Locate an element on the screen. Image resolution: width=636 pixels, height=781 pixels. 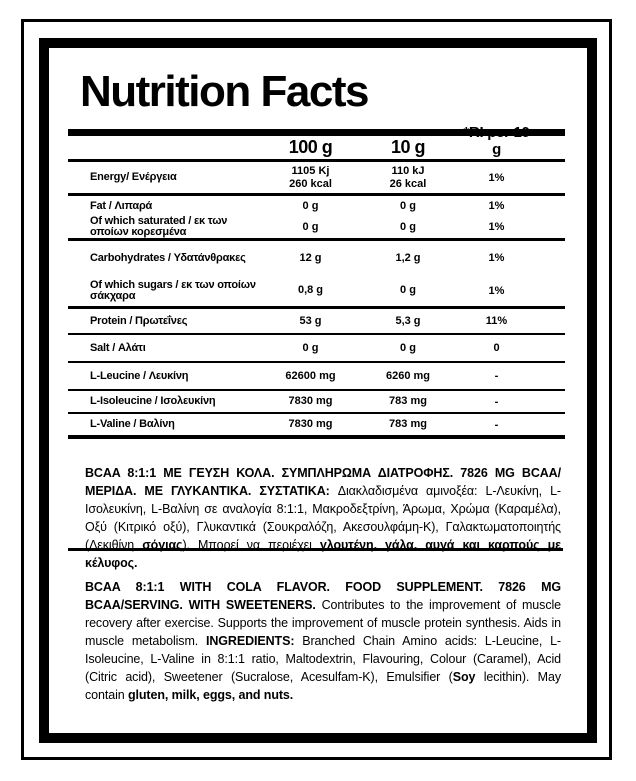
row-label: L-Valine / Βαλίνη is located at coordinates (132, 424).